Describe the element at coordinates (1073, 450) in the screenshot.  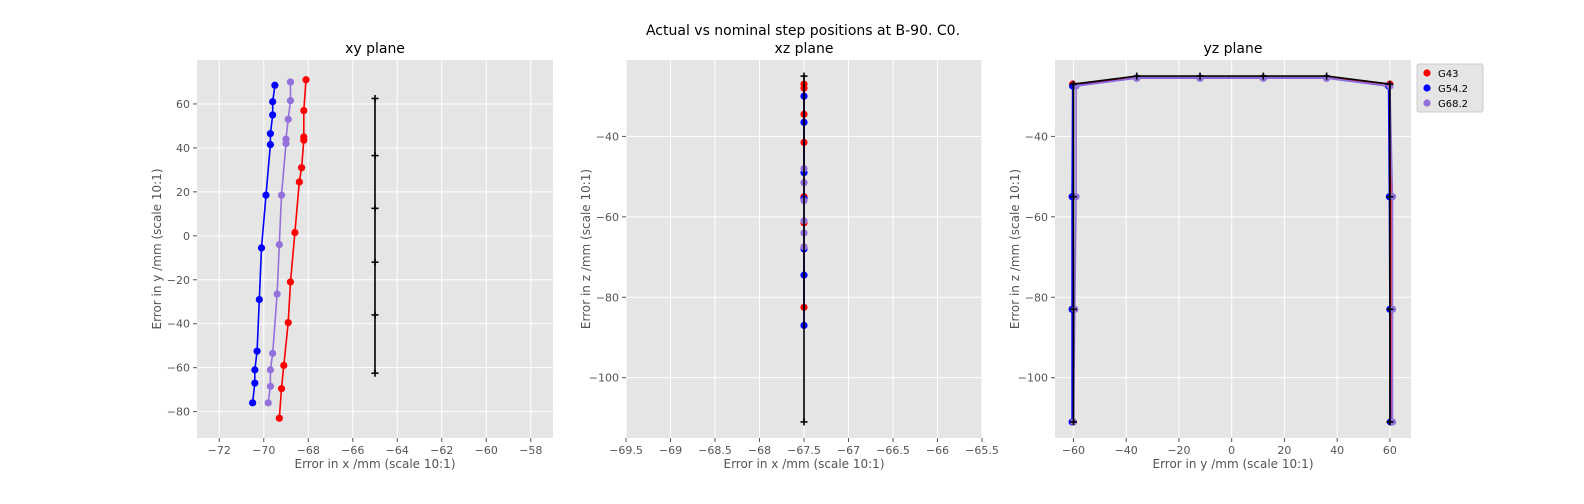
I see `x-tick-label: −60` at that location.